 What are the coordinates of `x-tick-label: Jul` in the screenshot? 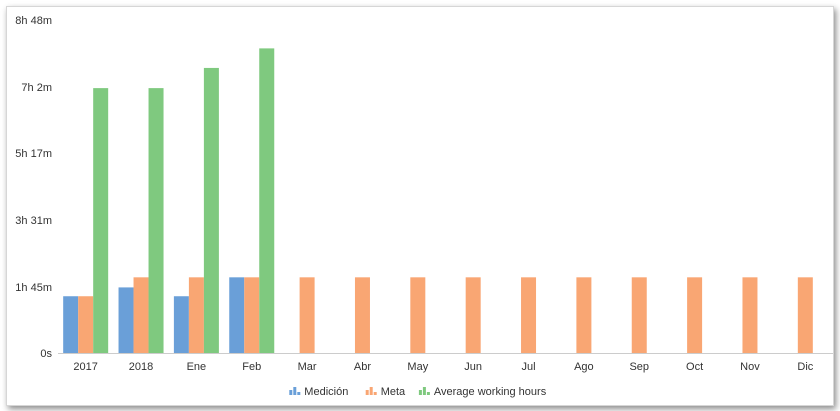 It's located at (529, 367).